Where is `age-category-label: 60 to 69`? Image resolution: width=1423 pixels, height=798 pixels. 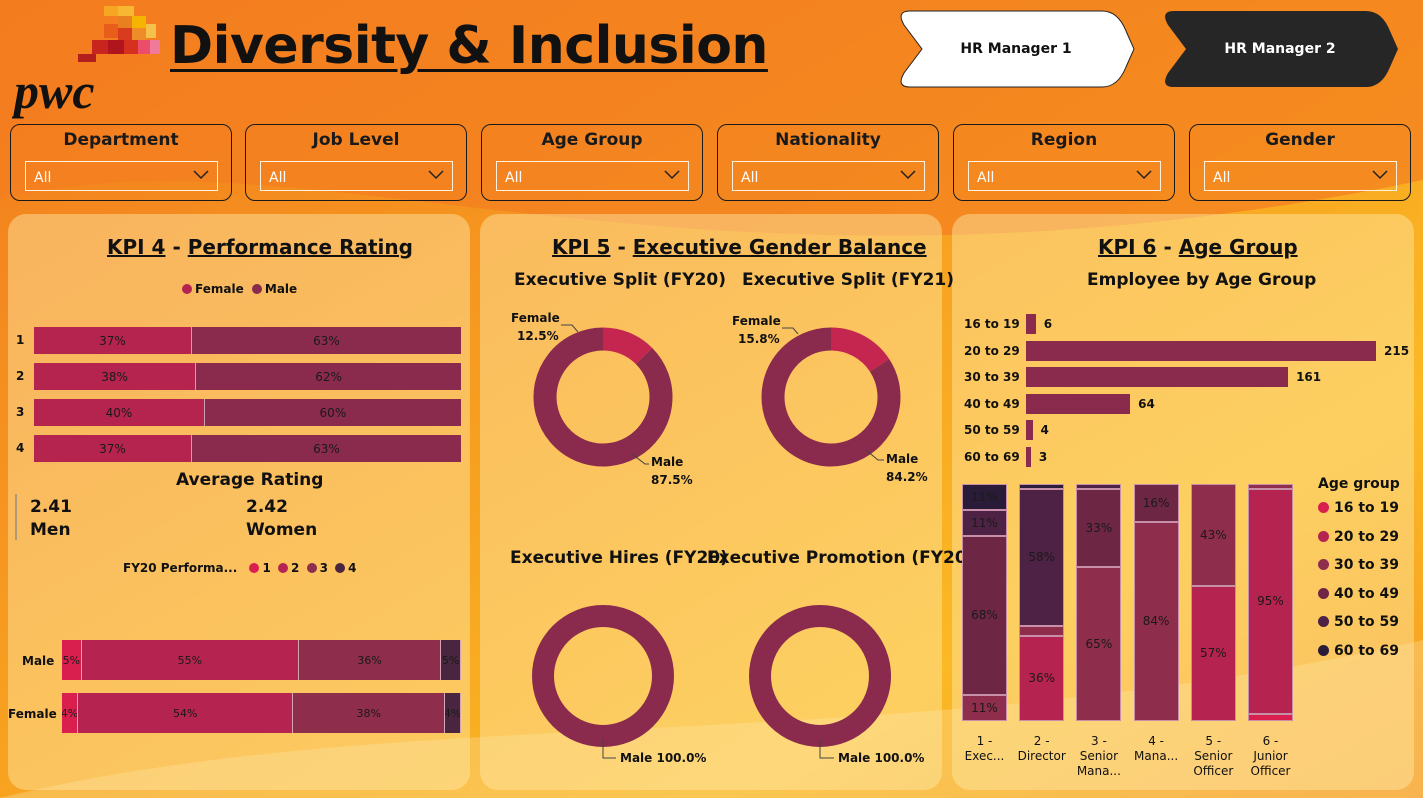
age-category-label: 60 to 69 is located at coordinates (992, 456).